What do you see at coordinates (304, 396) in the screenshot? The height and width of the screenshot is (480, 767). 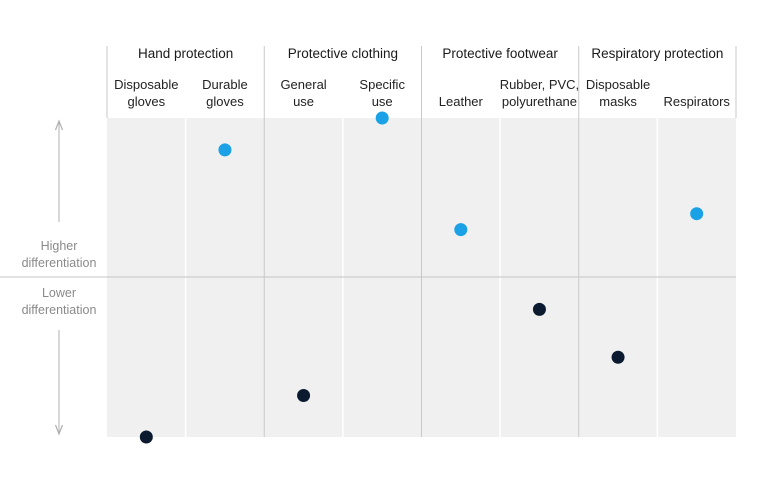 I see `data-point-general-use` at bounding box center [304, 396].